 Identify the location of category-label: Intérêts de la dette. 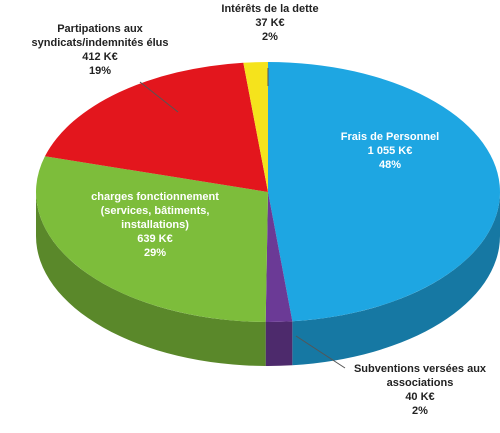
(270, 9).